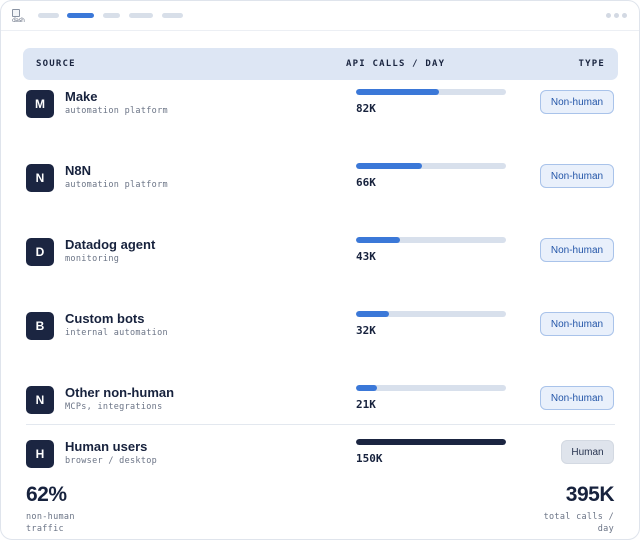 The width and height of the screenshot is (640, 540). What do you see at coordinates (18, 20) in the screenshot?
I see `logo-alt-text: dash` at bounding box center [18, 20].